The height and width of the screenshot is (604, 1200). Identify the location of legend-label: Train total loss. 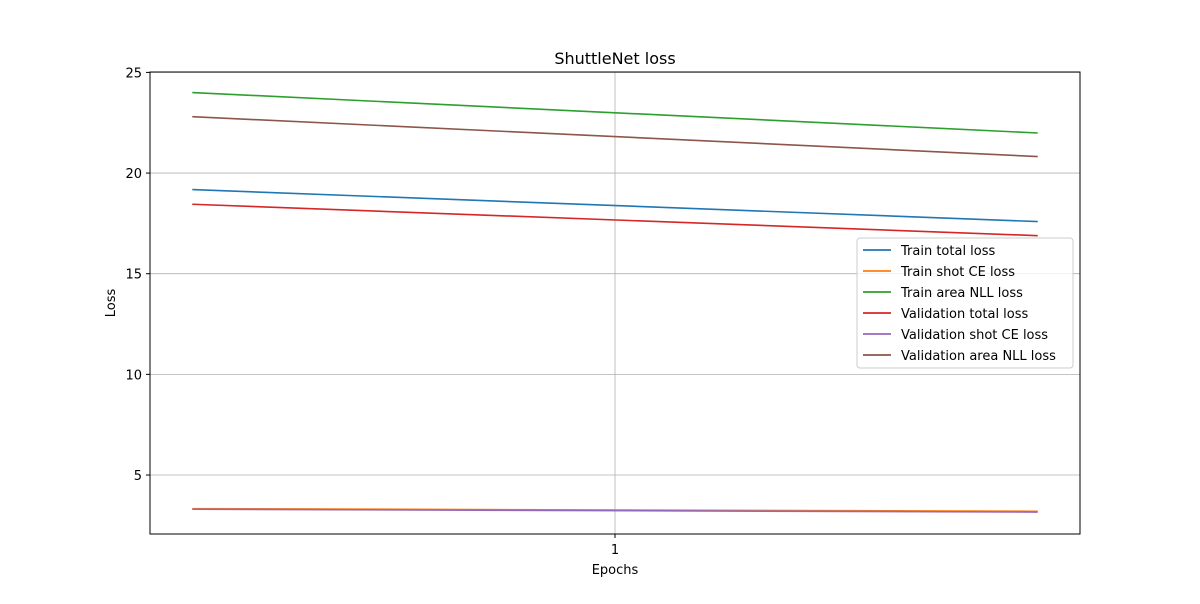
(948, 251).